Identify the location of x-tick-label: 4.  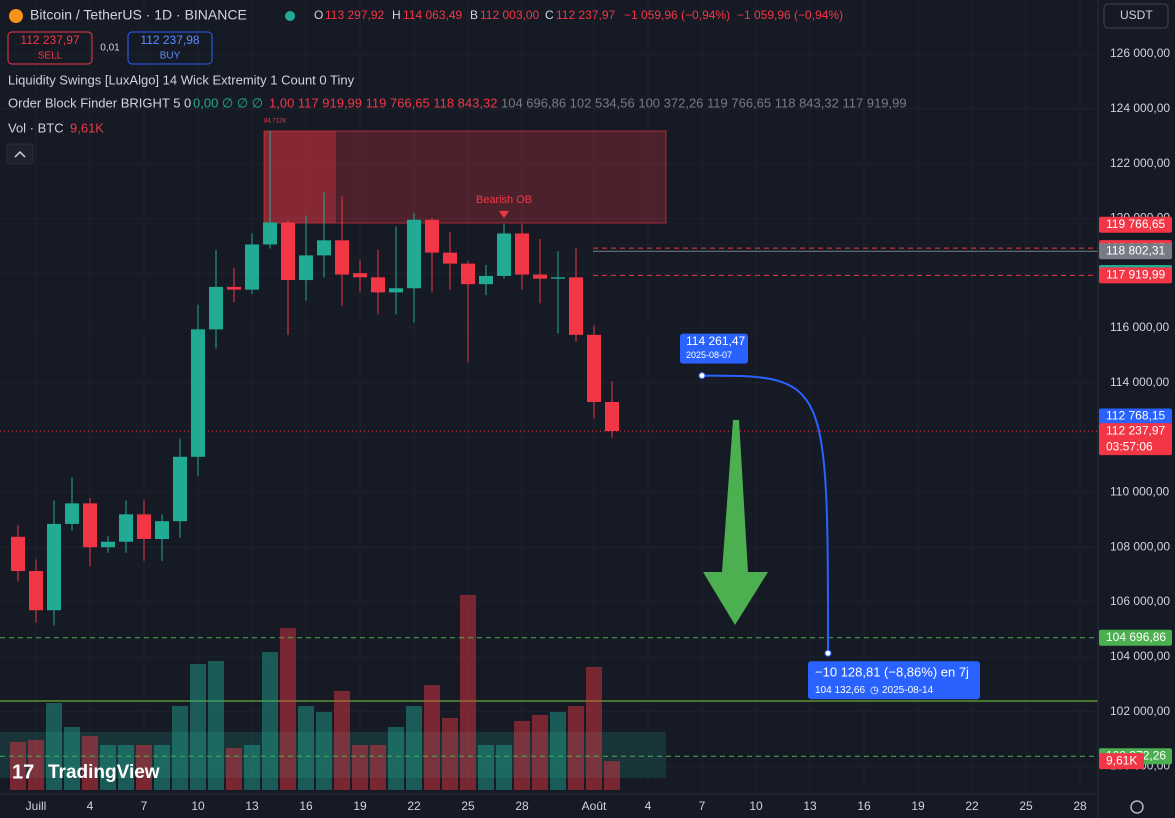
(90, 806).